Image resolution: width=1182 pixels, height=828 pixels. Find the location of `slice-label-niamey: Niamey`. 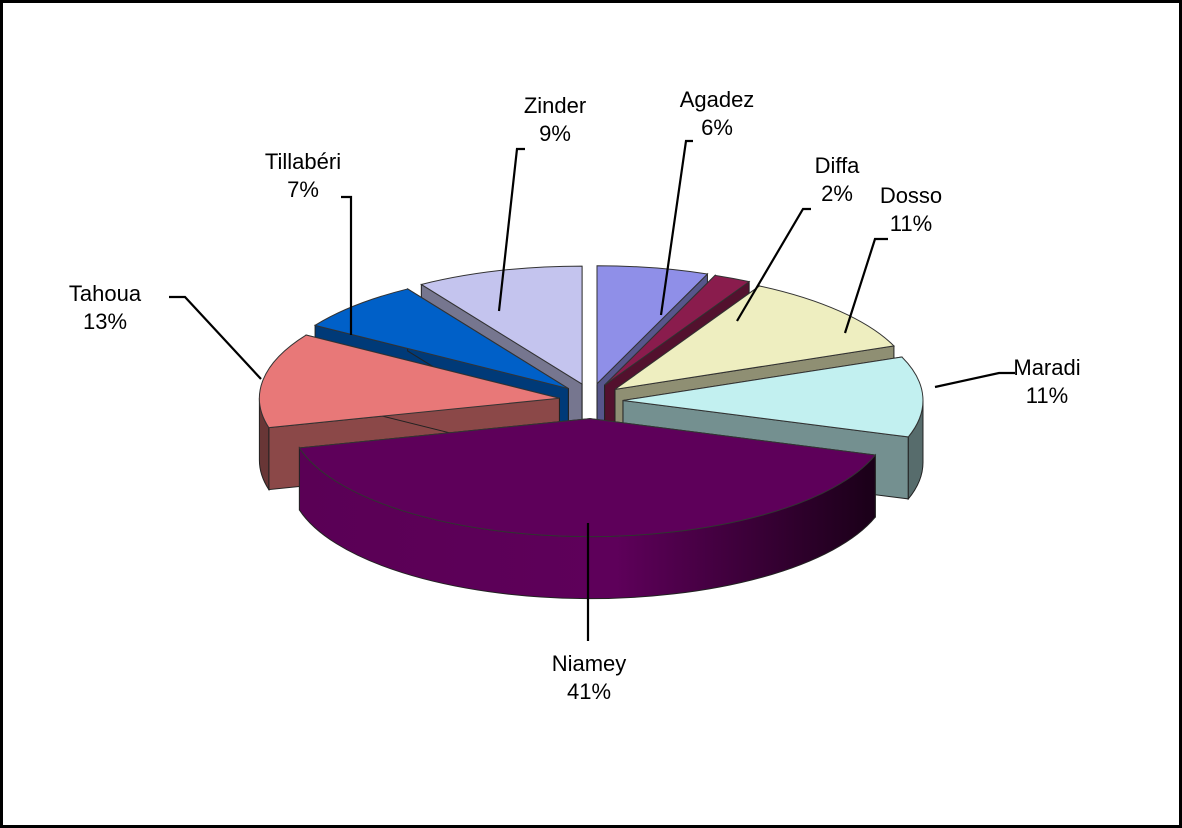

slice-label-niamey: Niamey is located at coordinates (589, 663).